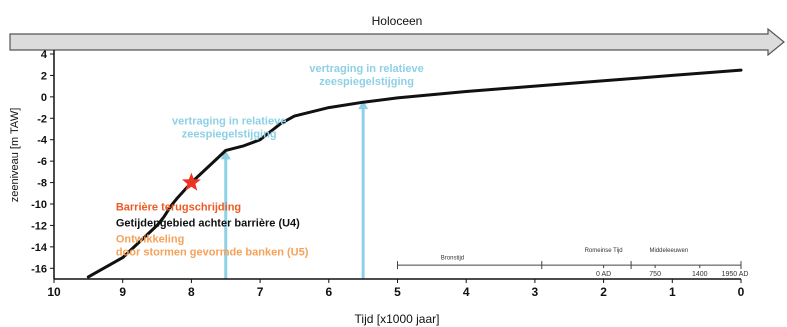 The width and height of the screenshot is (787, 327). I want to click on x-tick-label: 8, so click(191, 292).